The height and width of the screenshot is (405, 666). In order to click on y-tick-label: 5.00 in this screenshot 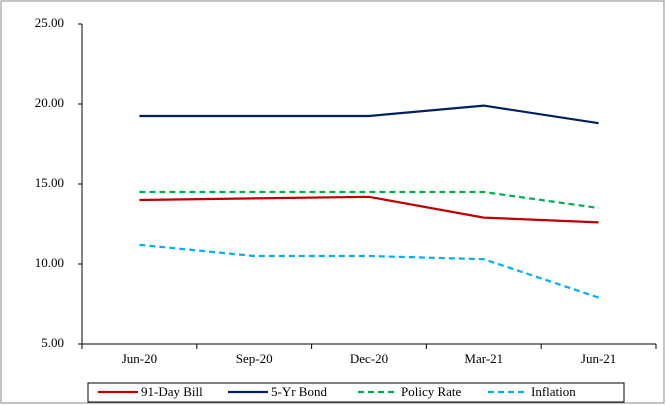, I will do `click(52, 342)`.